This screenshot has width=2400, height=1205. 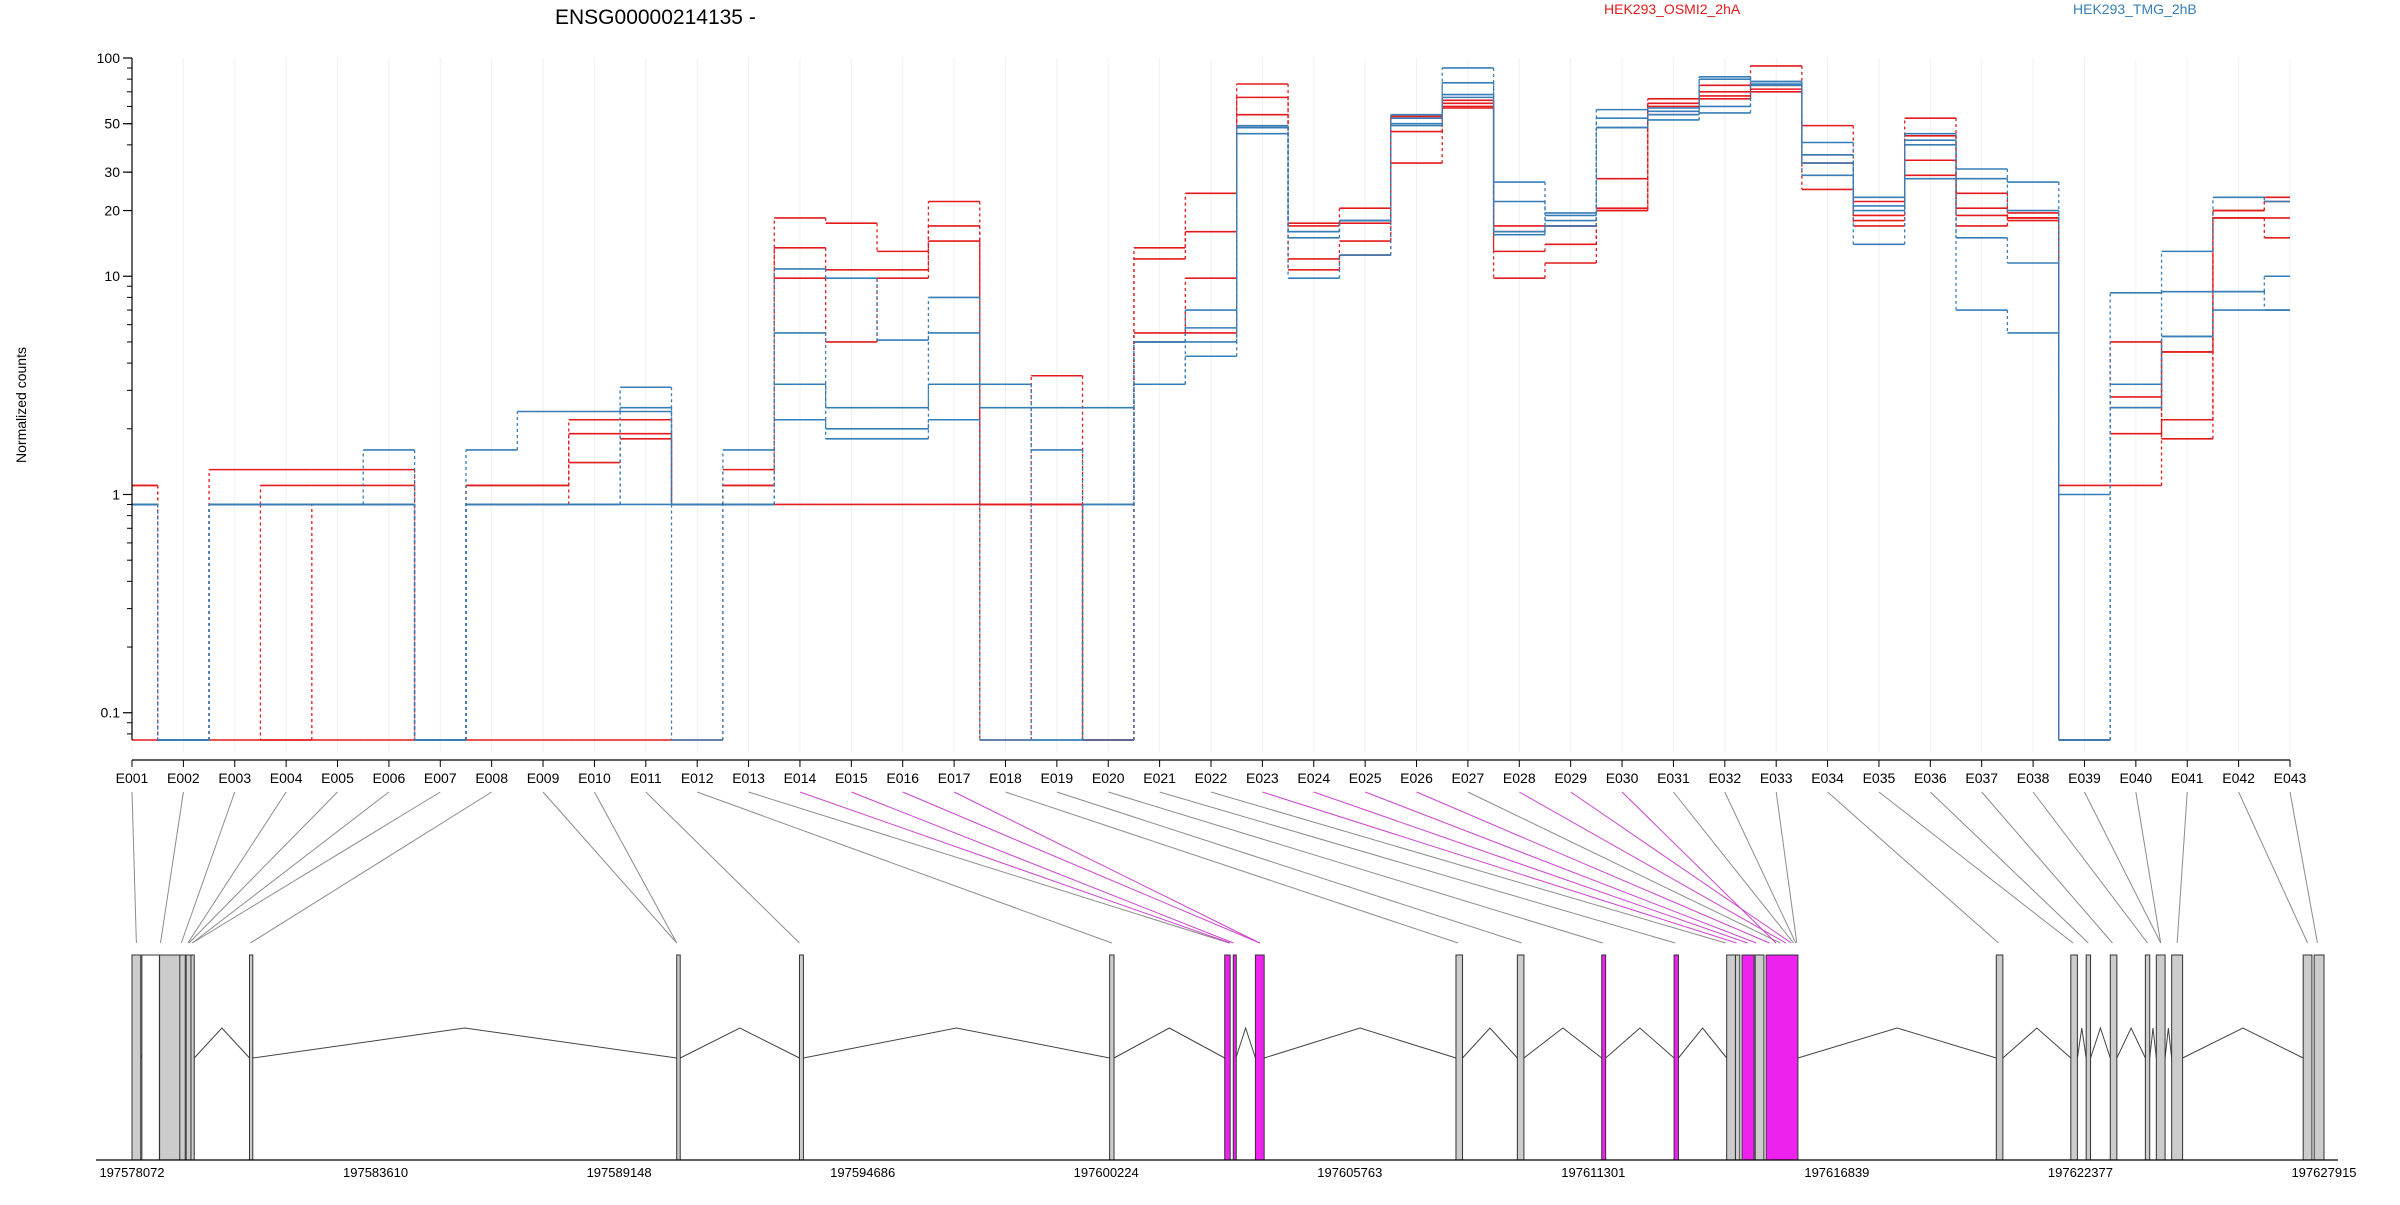 What do you see at coordinates (1776, 778) in the screenshot?
I see `x-tick-label: E033` at bounding box center [1776, 778].